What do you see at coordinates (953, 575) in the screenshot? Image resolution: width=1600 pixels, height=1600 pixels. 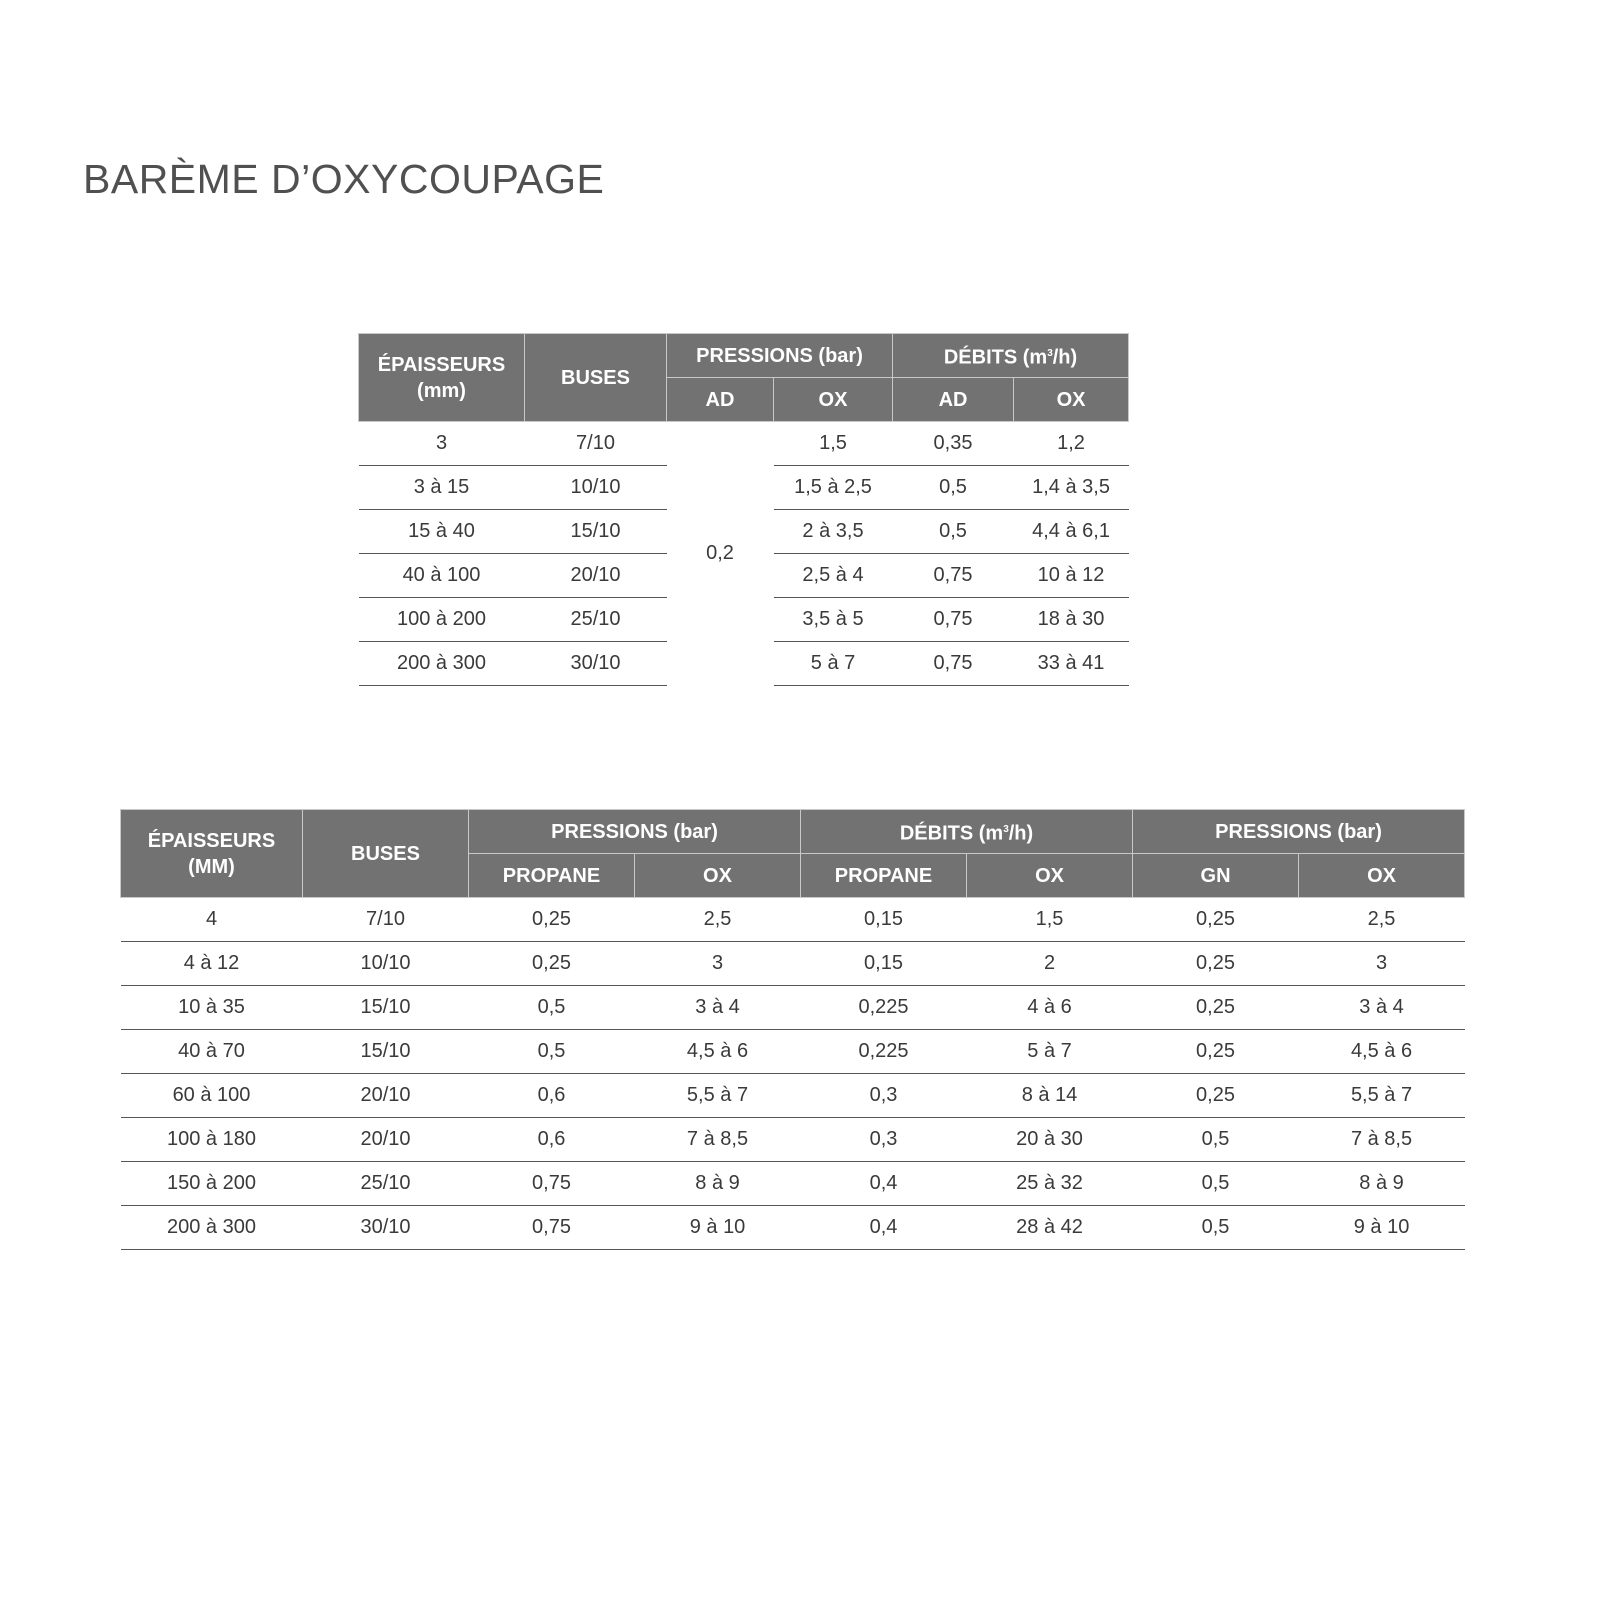 I see `table-cell: 0,75` at bounding box center [953, 575].